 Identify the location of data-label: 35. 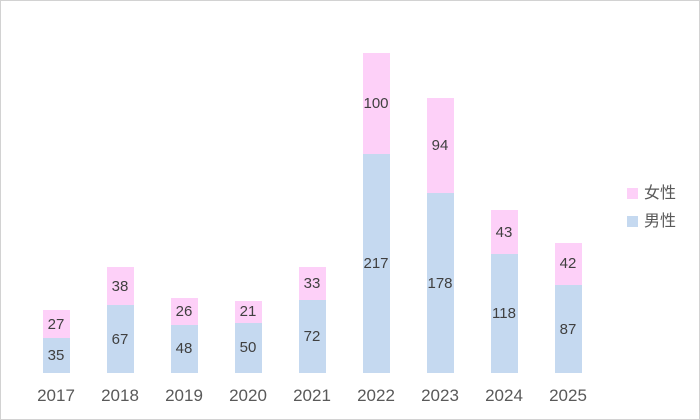
(56, 355).